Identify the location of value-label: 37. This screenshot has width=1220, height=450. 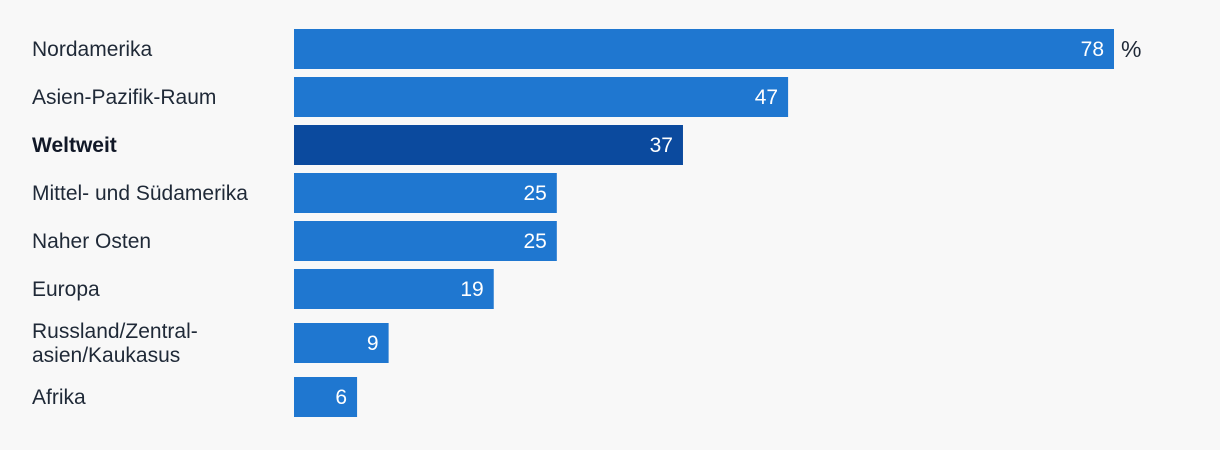
(661, 145).